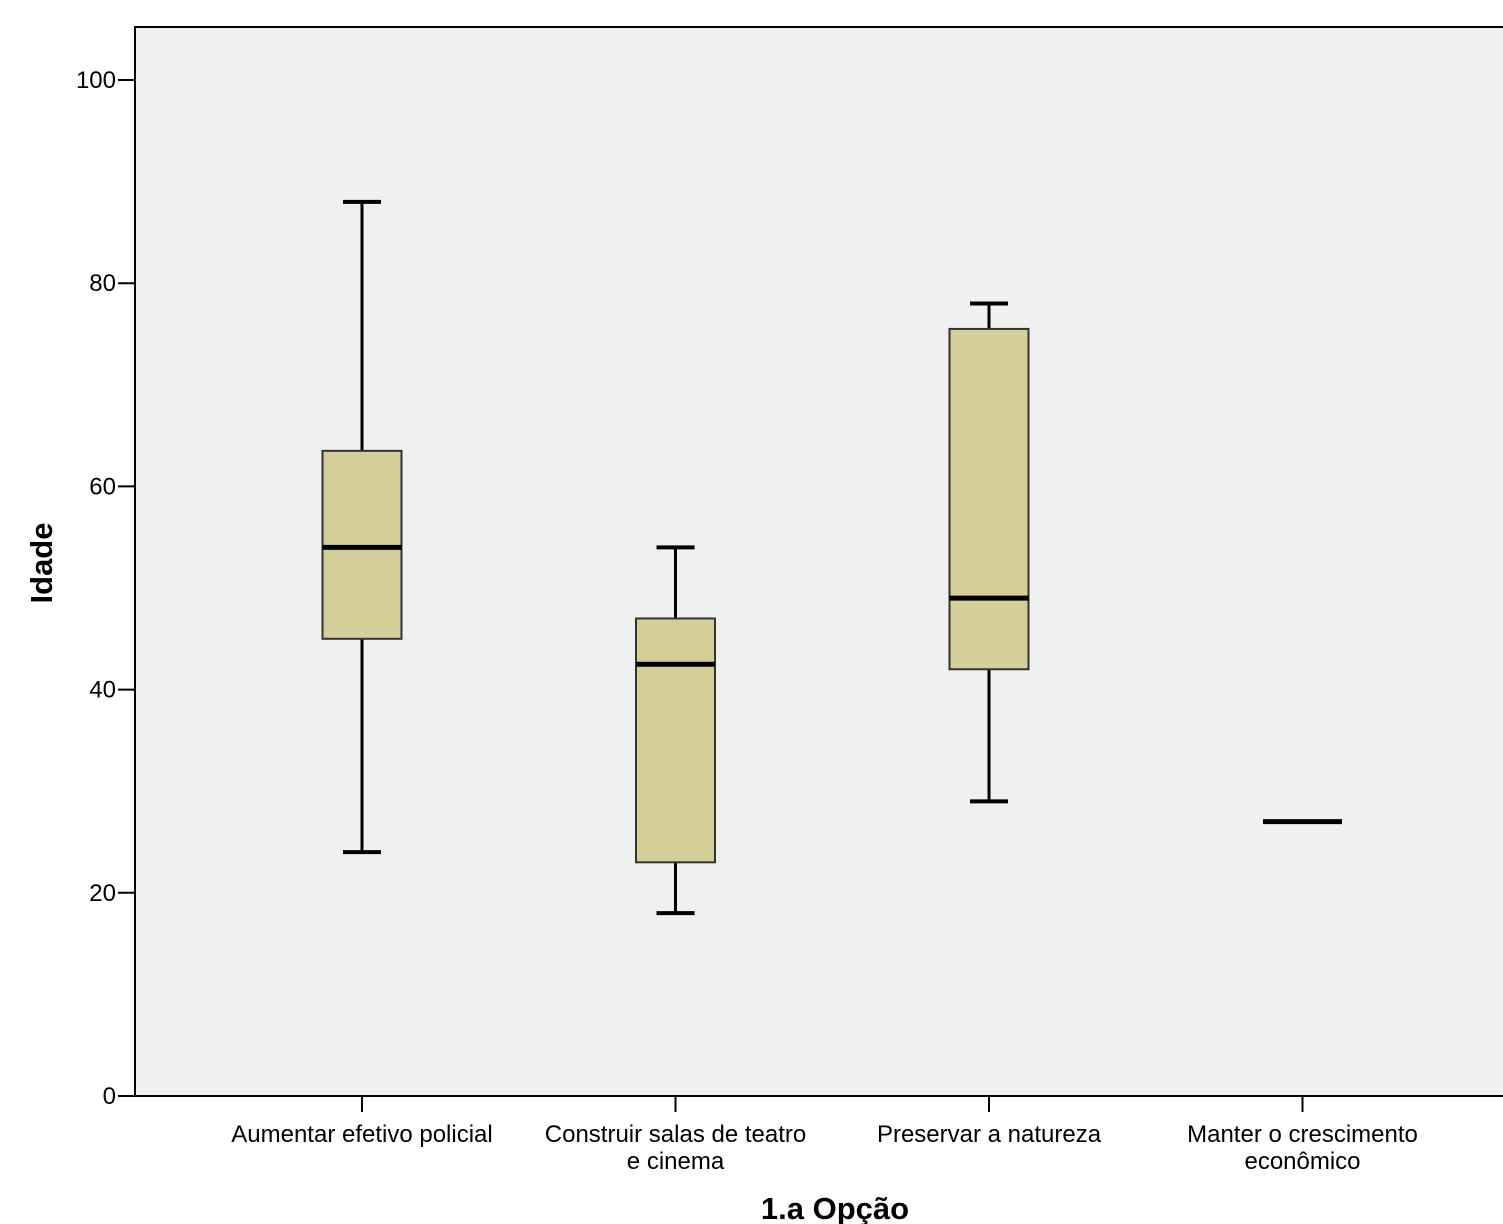 The height and width of the screenshot is (1224, 1503). Describe the element at coordinates (675, 1134) in the screenshot. I see `x-tick-label: Construir salas de teatro` at that location.